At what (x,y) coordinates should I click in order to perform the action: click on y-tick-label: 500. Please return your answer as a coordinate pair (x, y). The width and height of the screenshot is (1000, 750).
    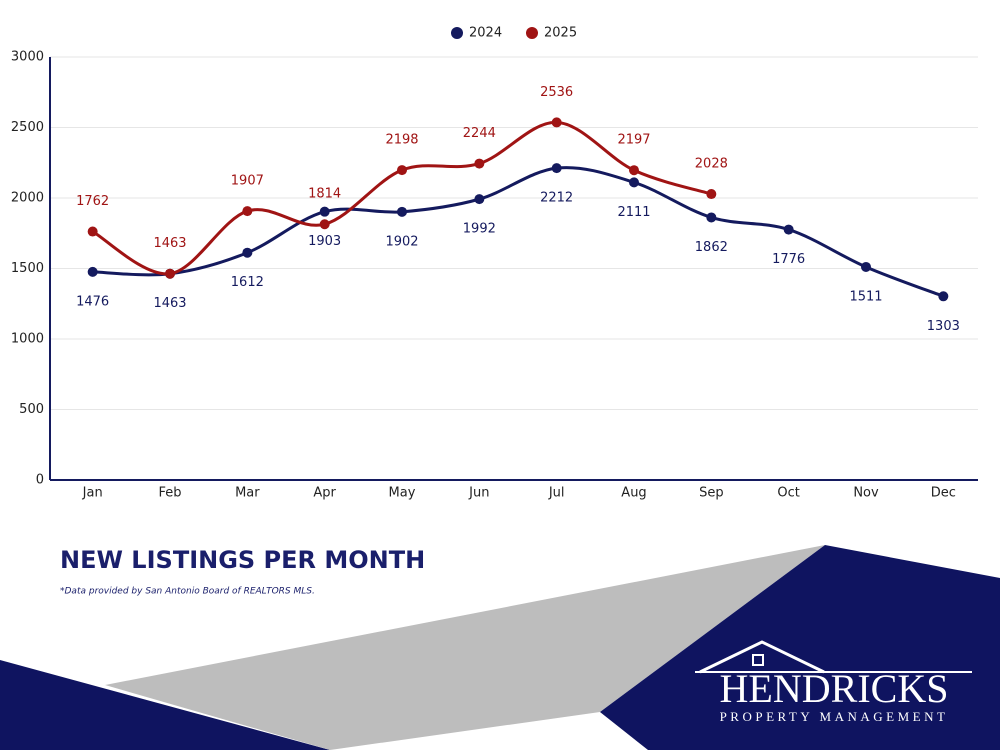
    Looking at the image, I should click on (31, 409).